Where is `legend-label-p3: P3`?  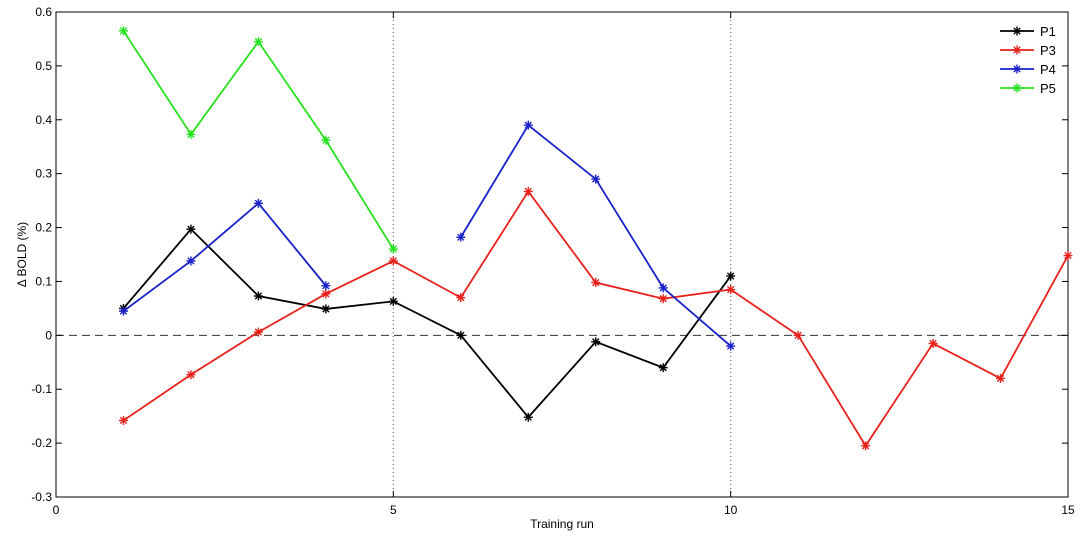 legend-label-p3: P3 is located at coordinates (1048, 50).